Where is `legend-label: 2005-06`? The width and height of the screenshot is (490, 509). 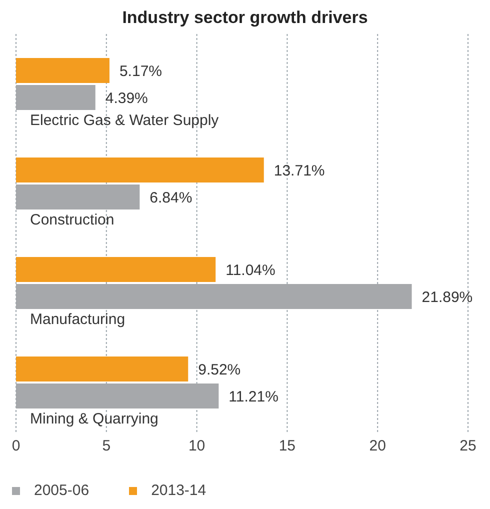 legend-label: 2005-06 is located at coordinates (62, 490).